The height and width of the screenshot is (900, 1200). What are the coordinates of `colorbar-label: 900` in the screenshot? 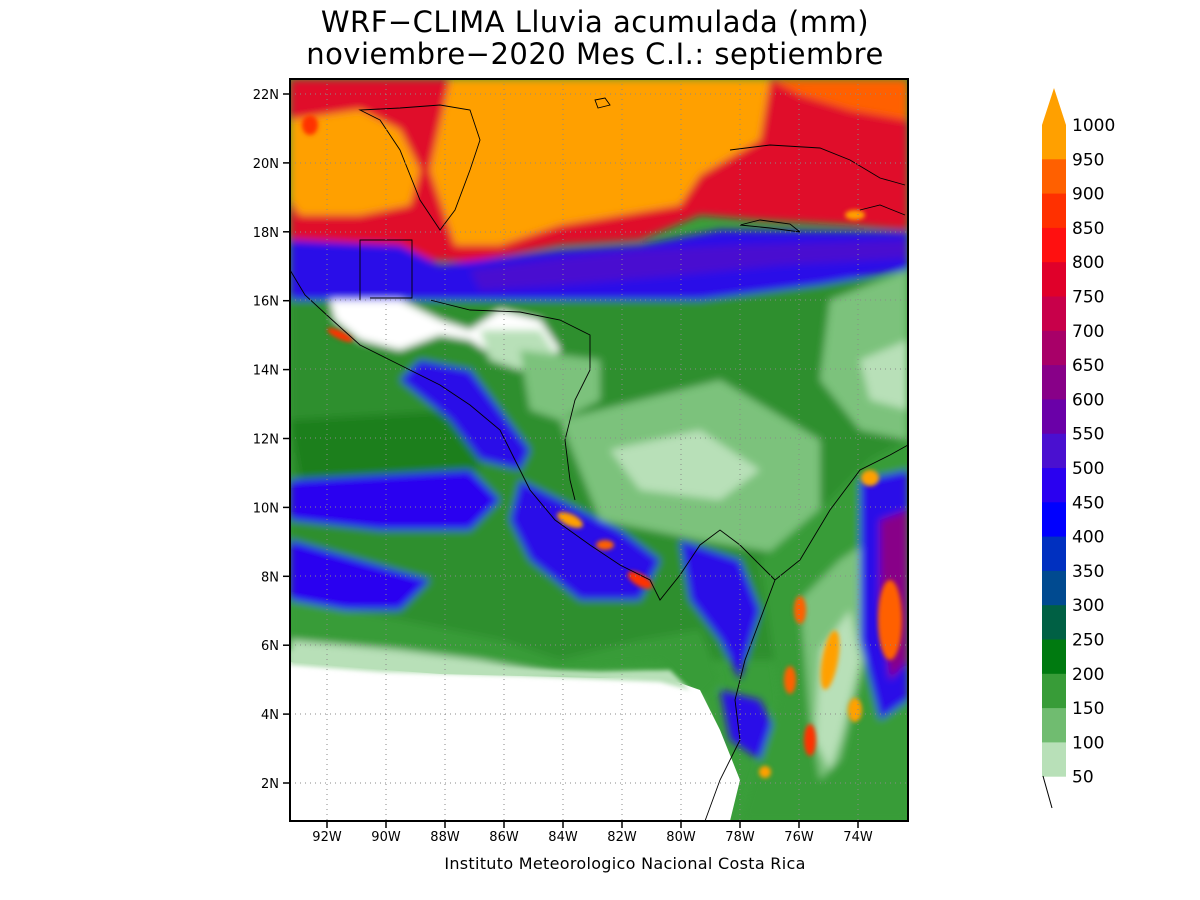 It's located at (1088, 195).